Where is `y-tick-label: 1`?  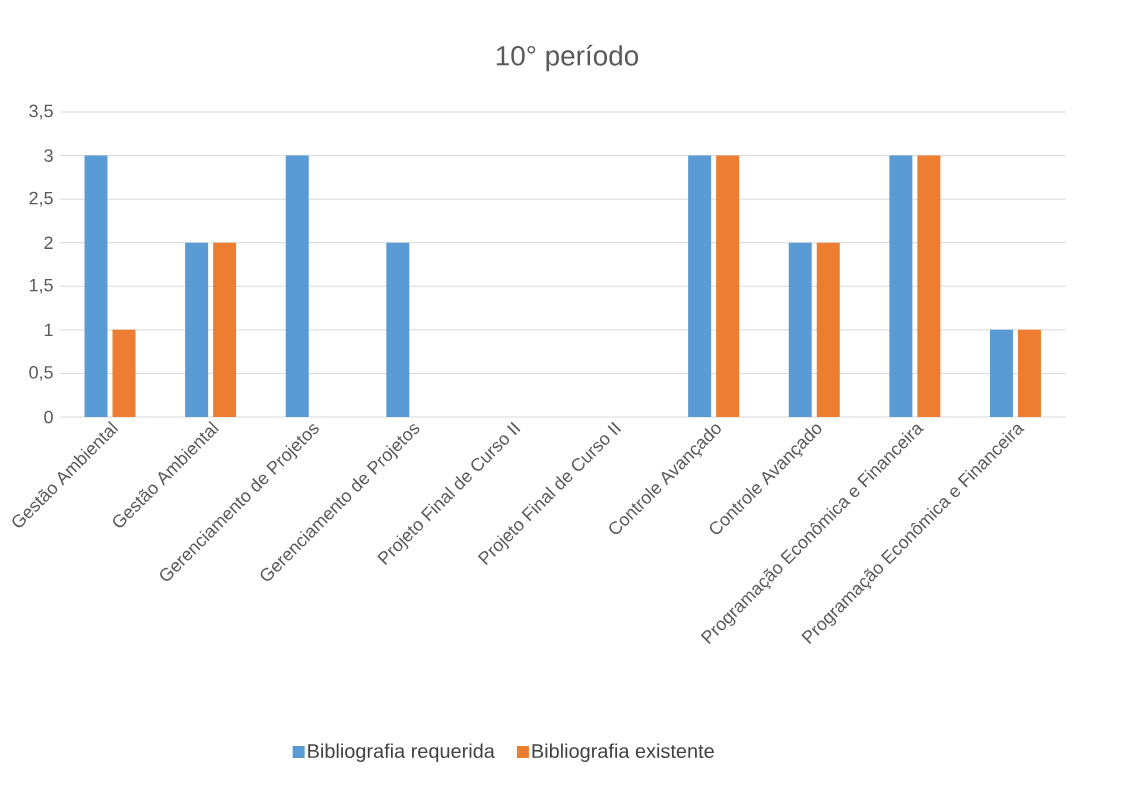 y-tick-label: 1 is located at coordinates (48, 330).